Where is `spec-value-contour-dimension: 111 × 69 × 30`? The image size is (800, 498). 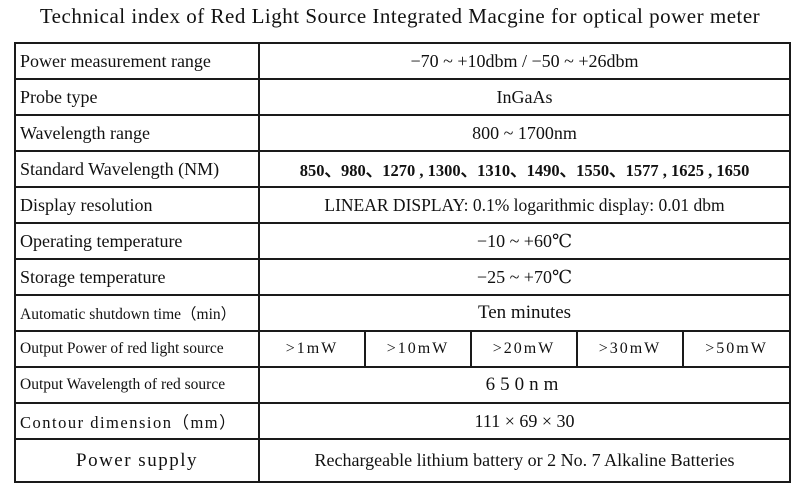
spec-value-contour-dimension: 111 × 69 × 30 is located at coordinates (524, 421).